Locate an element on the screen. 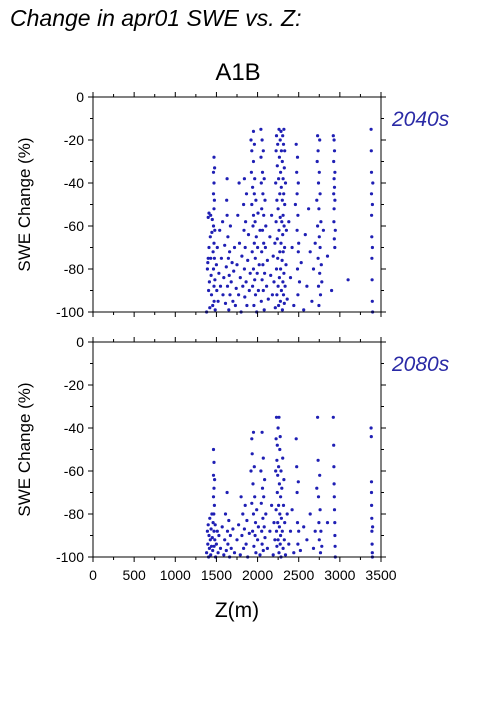  x-tick-label: 1000 is located at coordinates (175, 575).